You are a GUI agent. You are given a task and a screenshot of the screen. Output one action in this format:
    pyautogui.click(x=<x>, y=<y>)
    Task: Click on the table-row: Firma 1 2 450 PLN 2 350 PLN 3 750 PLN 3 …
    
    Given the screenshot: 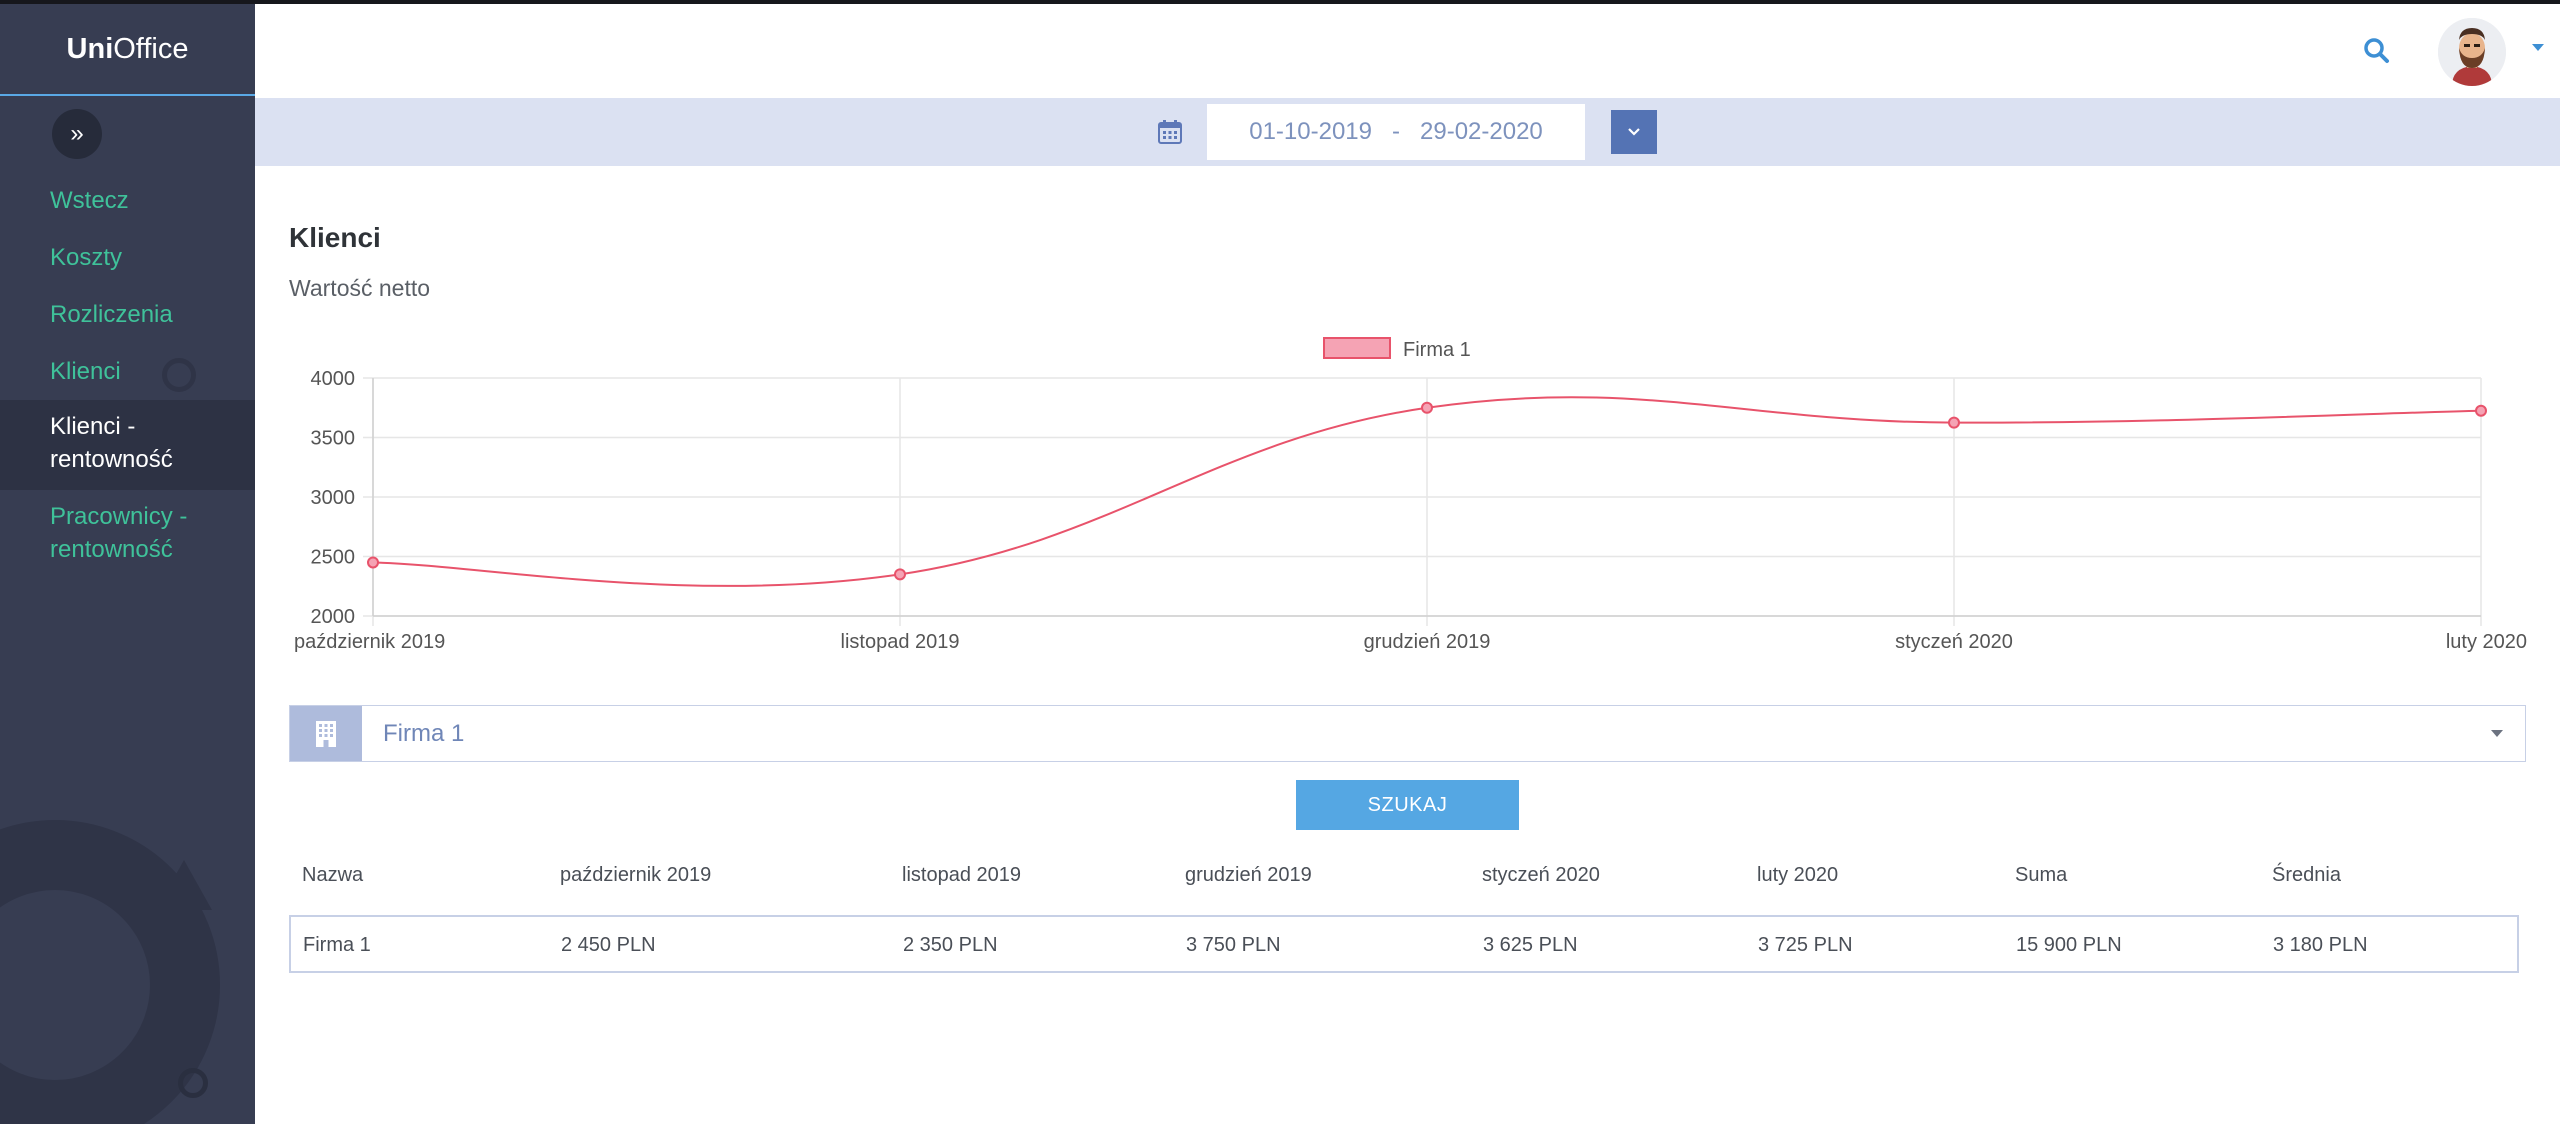 What is the action you would take?
    pyautogui.click(x=1404, y=944)
    